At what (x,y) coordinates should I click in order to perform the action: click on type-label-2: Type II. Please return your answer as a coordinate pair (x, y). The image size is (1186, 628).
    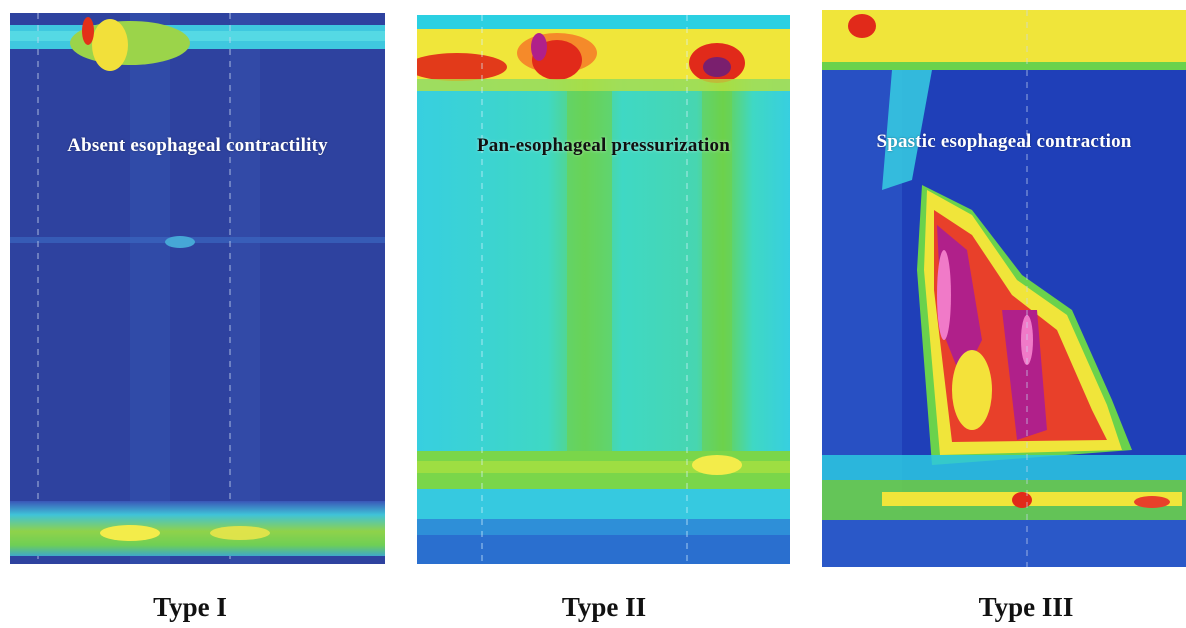
    Looking at the image, I should click on (604, 607).